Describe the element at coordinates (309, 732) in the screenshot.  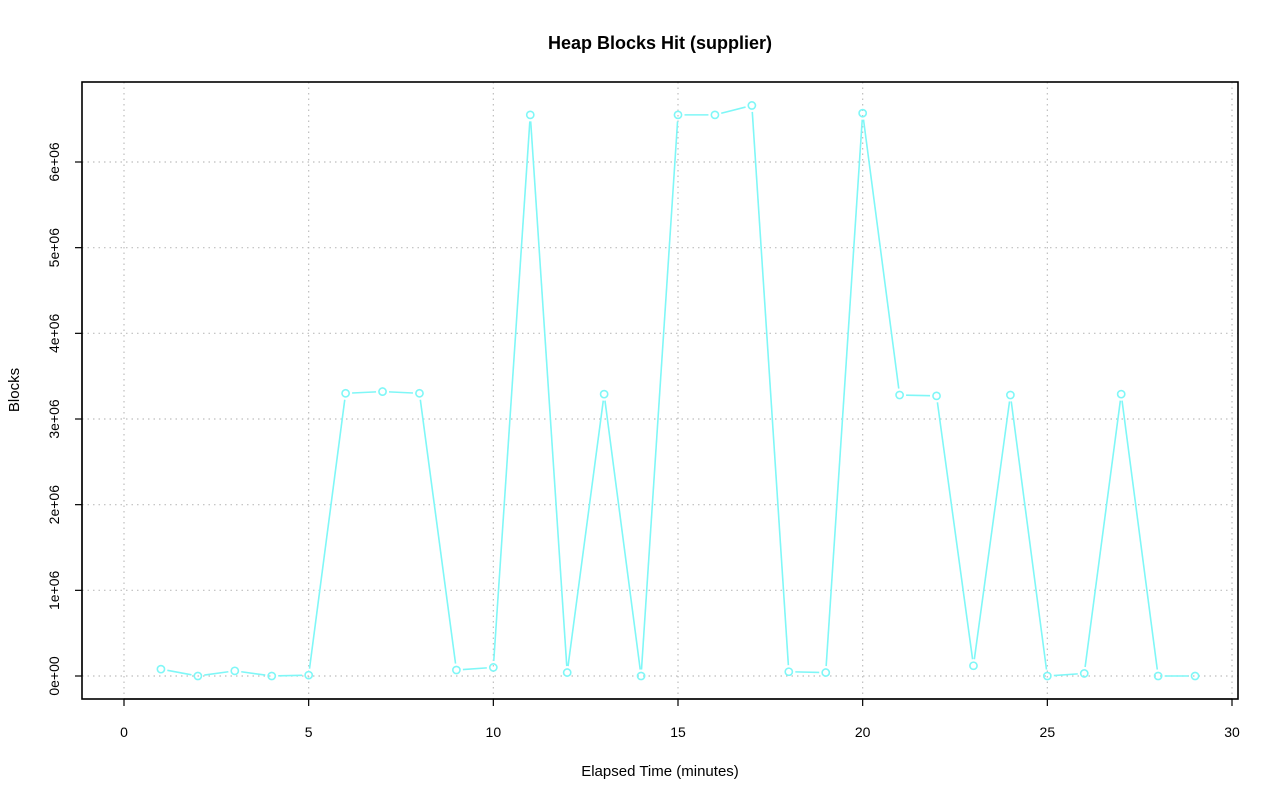
I see `x-tick-label: 5` at that location.